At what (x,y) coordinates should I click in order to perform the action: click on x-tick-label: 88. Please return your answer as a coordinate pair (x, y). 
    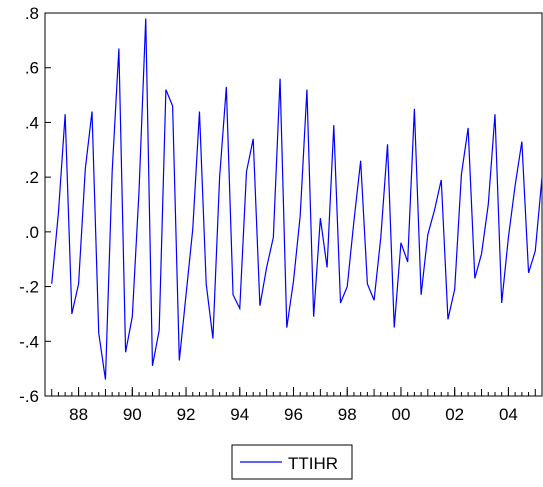
    Looking at the image, I should click on (78, 414).